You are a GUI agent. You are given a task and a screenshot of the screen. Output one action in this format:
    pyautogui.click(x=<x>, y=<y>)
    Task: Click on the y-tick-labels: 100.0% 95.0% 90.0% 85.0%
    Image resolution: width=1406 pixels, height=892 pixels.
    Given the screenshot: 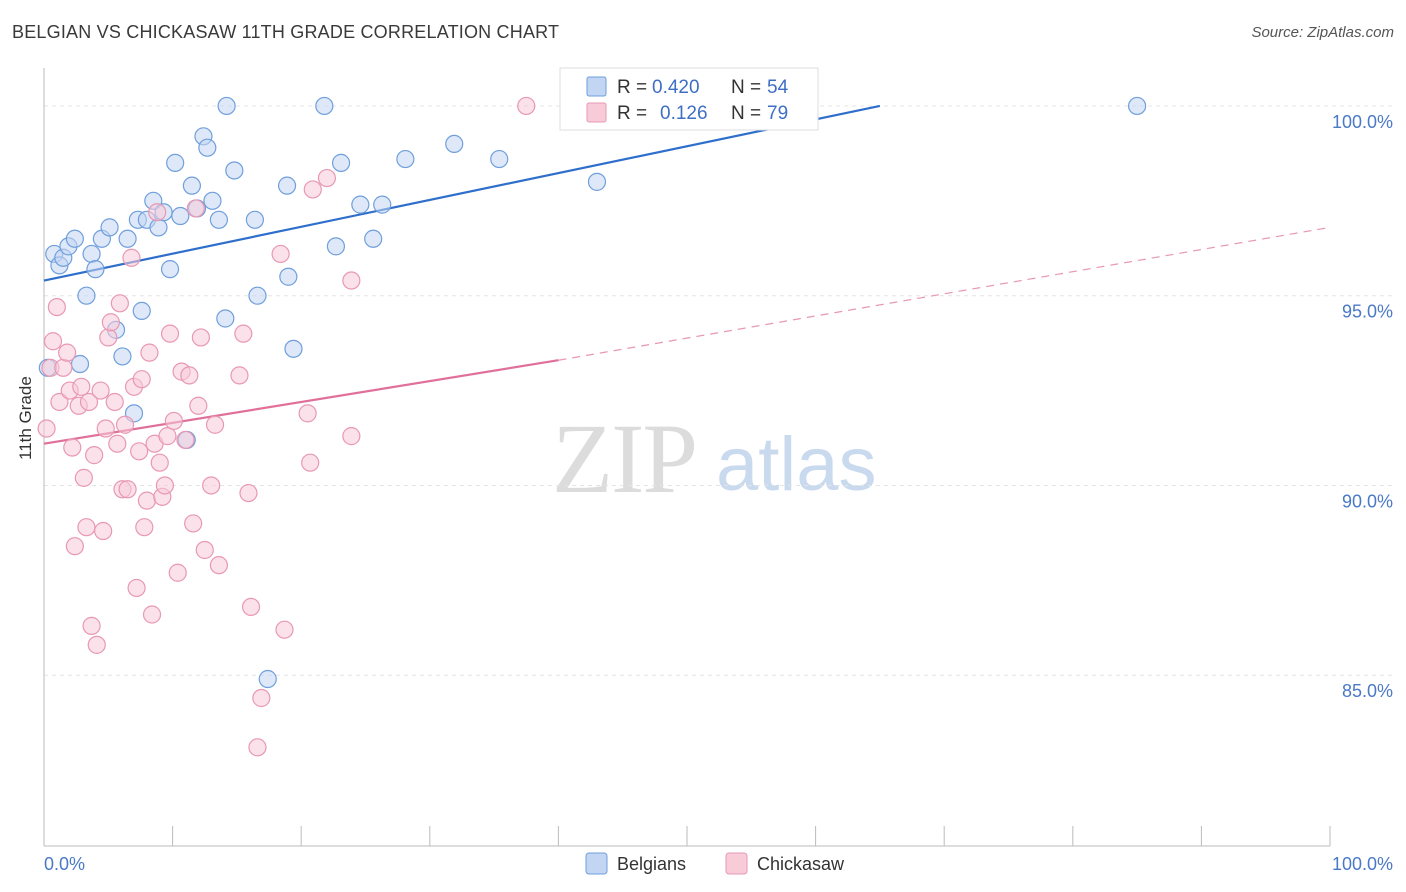 What is the action you would take?
    pyautogui.click(x=1362, y=406)
    